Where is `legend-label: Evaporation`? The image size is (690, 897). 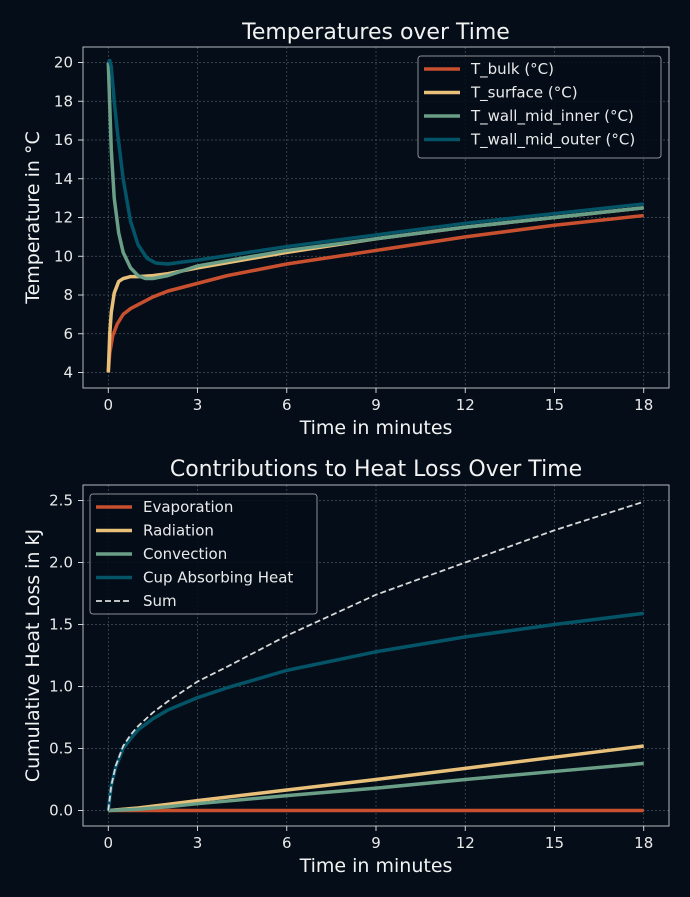 legend-label: Evaporation is located at coordinates (188, 507).